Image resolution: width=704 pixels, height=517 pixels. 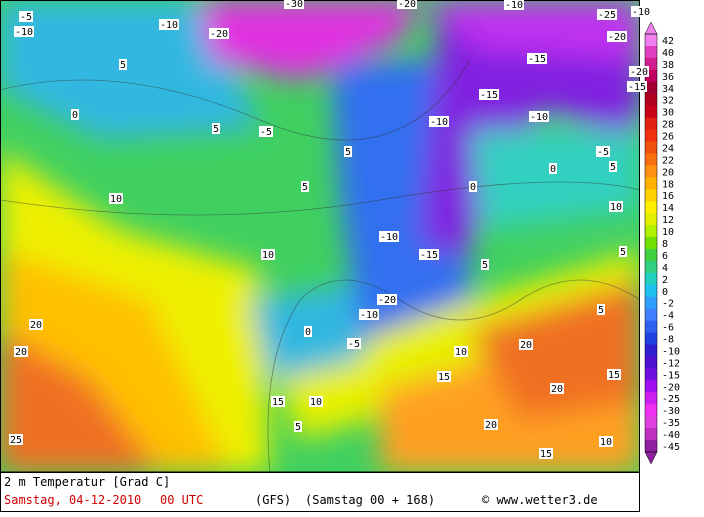 I want to click on colorbar-label: 26, so click(x=668, y=137).